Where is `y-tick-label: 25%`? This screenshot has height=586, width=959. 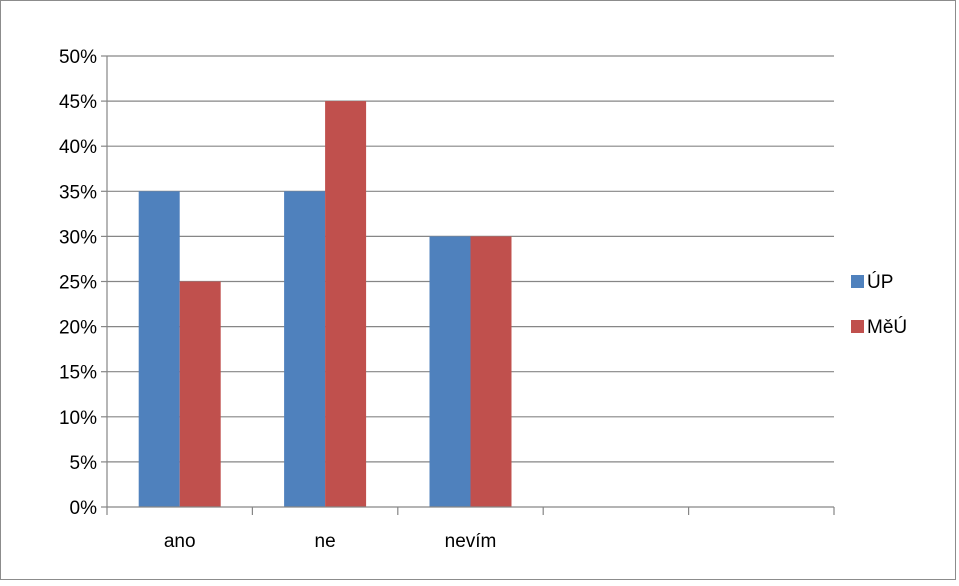
y-tick-label: 25% is located at coordinates (78, 283).